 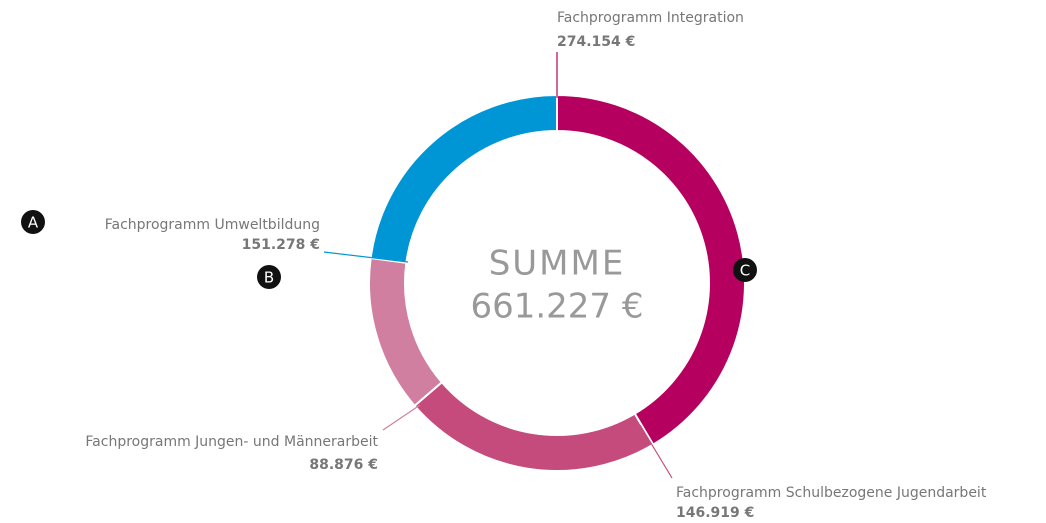 I want to click on marker-label: B, so click(x=269, y=278).